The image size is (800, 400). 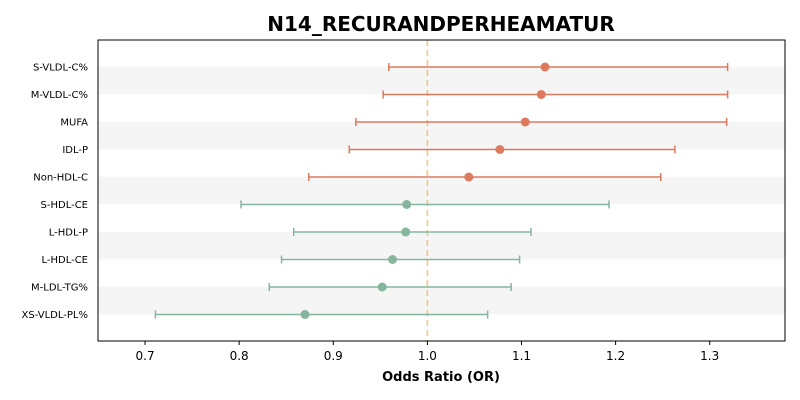 I want to click on forest-row: S-HDL-CE, so click(x=325, y=205).